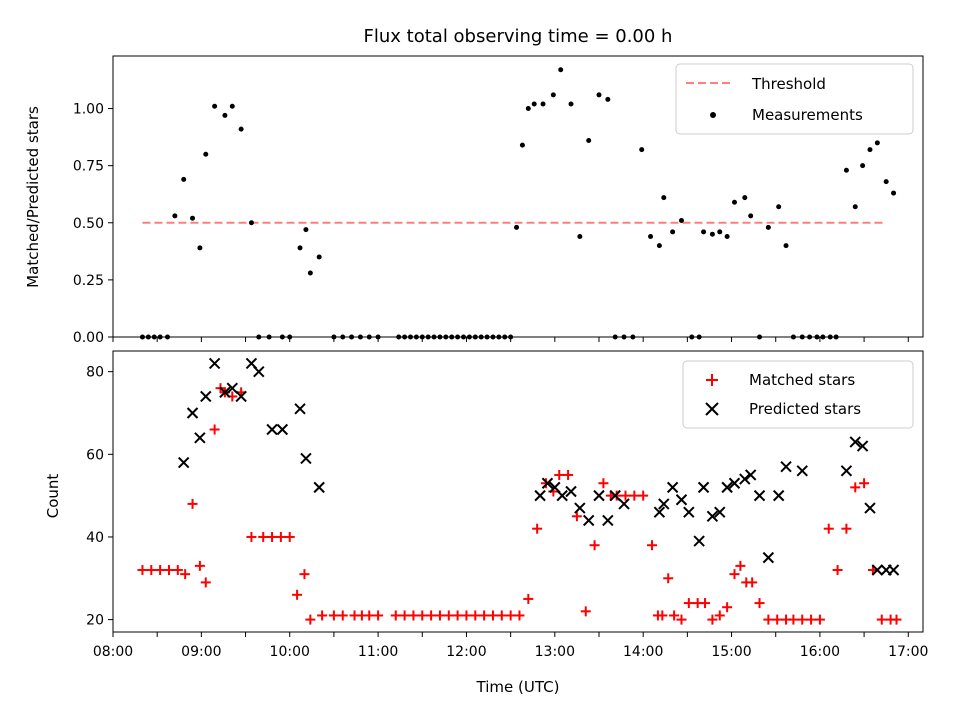 The height and width of the screenshot is (720, 960). I want to click on legend-matched-label: Matched stars, so click(802, 380).